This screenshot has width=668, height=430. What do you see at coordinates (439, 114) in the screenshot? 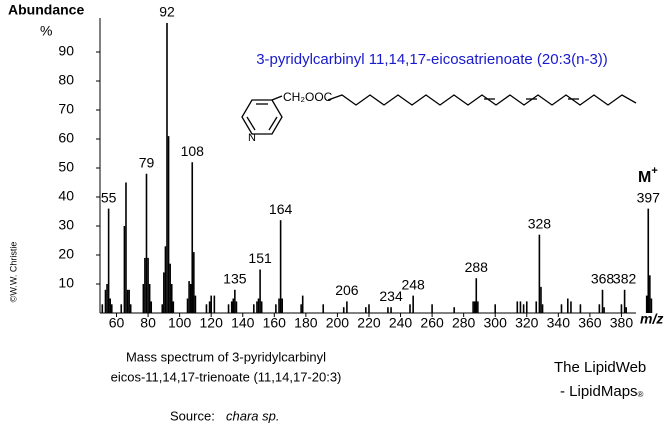
I see `structure` at bounding box center [439, 114].